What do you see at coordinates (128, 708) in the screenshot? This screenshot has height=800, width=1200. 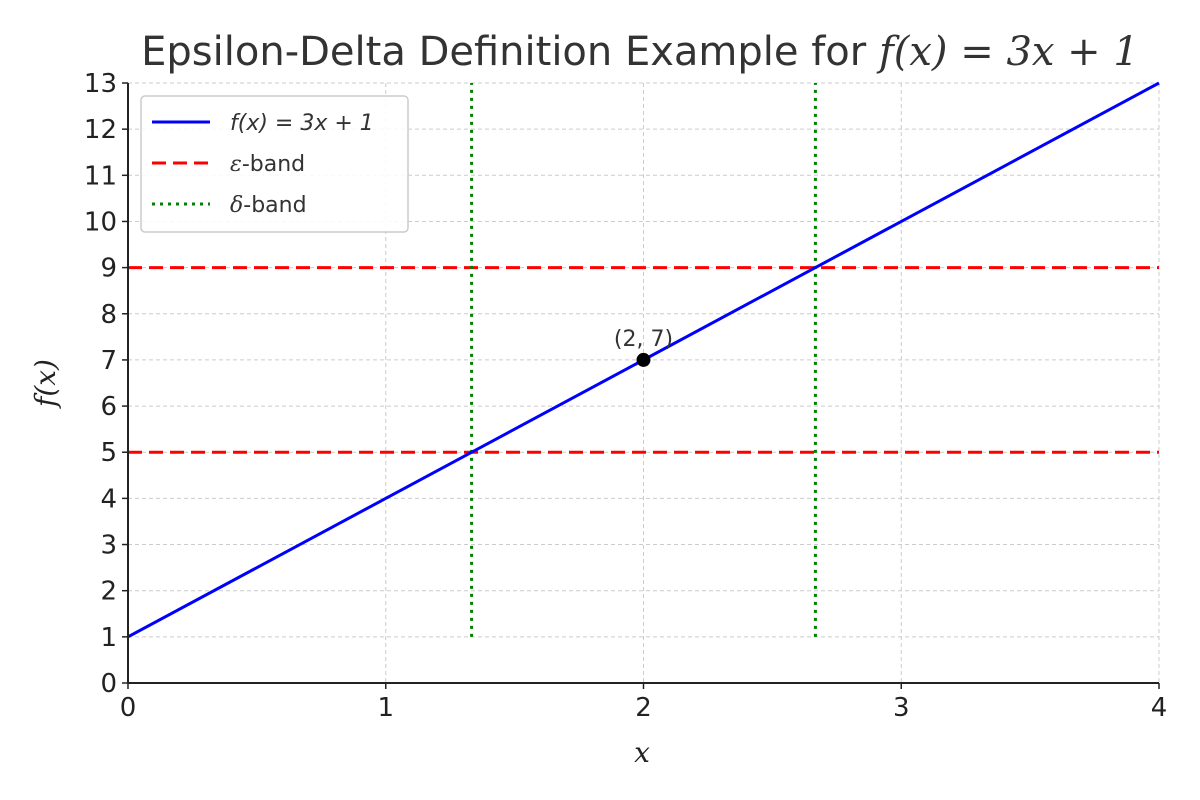 I see `x-tick-label: 0` at bounding box center [128, 708].